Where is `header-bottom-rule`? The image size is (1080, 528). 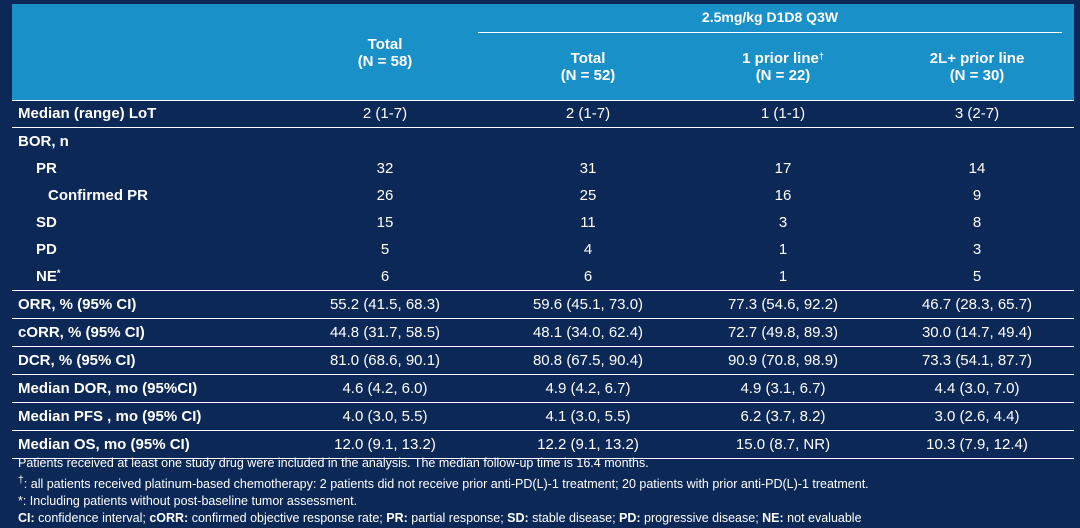
header-bottom-rule is located at coordinates (543, 100).